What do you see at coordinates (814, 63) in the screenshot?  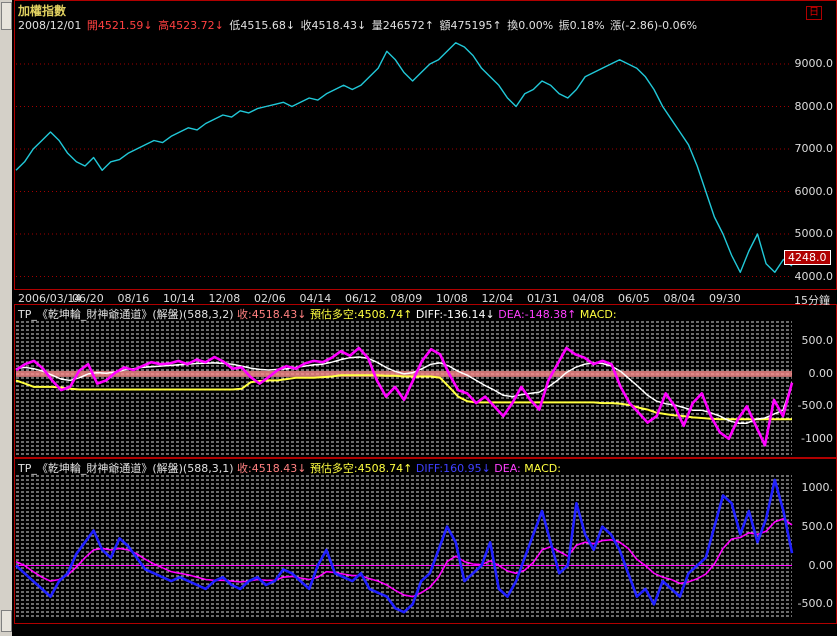 I see `price-y-tick: 9000.0` at bounding box center [814, 63].